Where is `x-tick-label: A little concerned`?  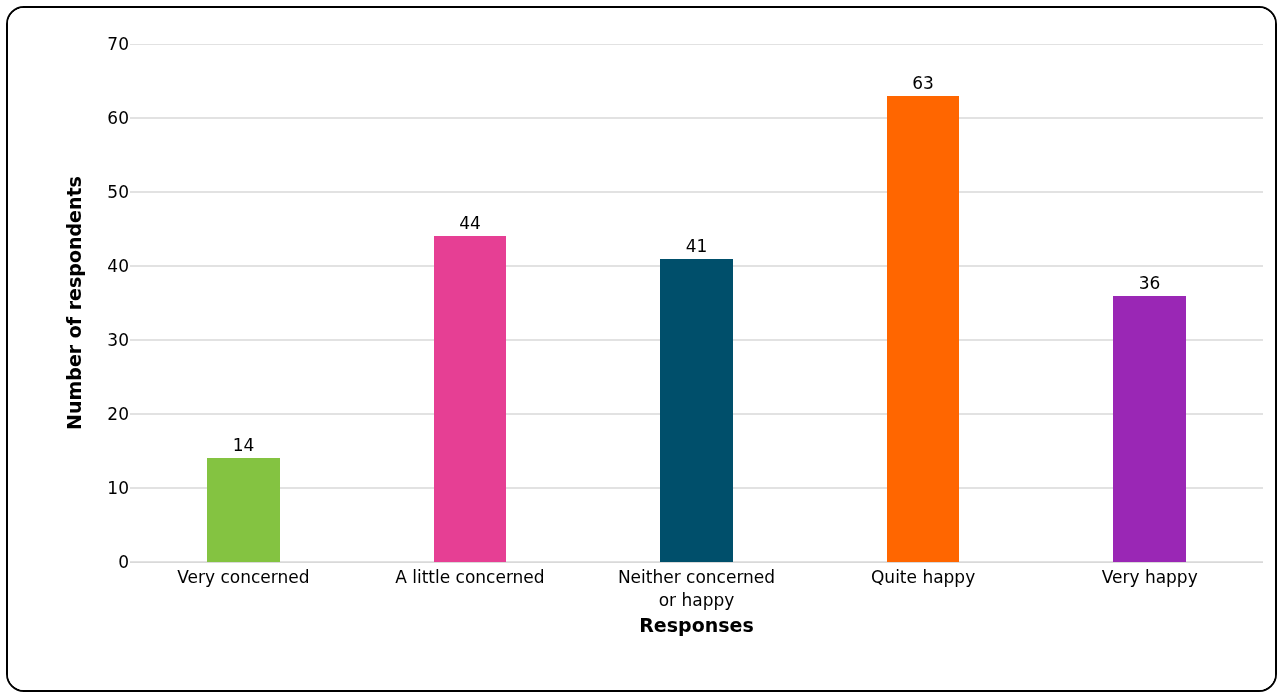
x-tick-label: A little concerned is located at coordinates (470, 577).